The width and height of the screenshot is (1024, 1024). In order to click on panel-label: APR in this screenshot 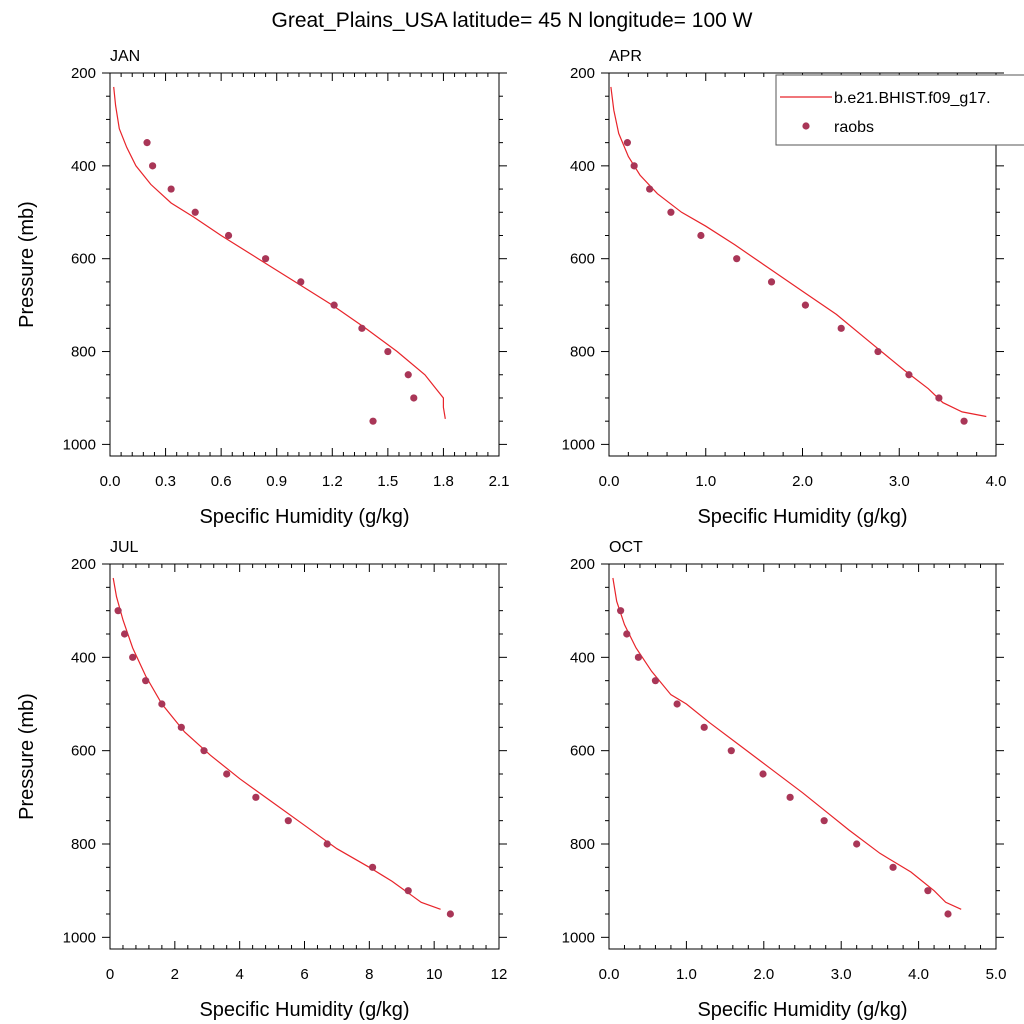, I will do `click(625, 56)`.